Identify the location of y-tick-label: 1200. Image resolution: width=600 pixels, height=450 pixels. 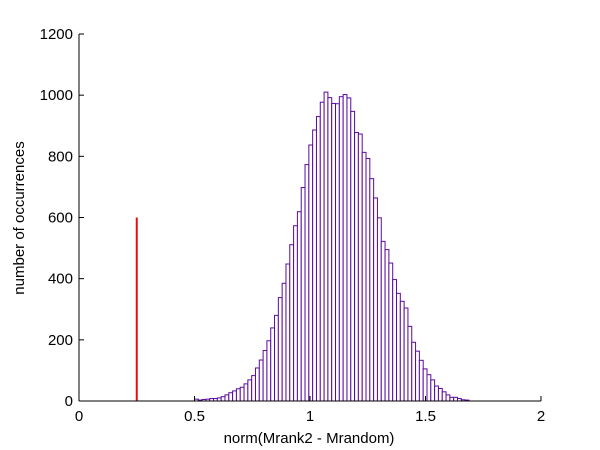
(56, 34).